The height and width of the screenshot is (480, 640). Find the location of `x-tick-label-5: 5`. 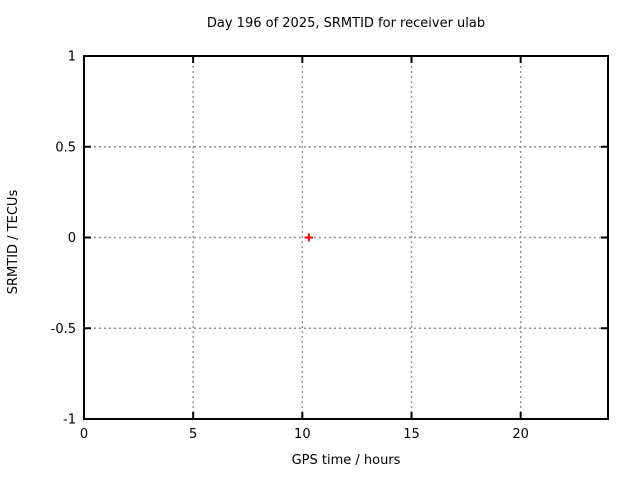

x-tick-label-5: 5 is located at coordinates (193, 434).